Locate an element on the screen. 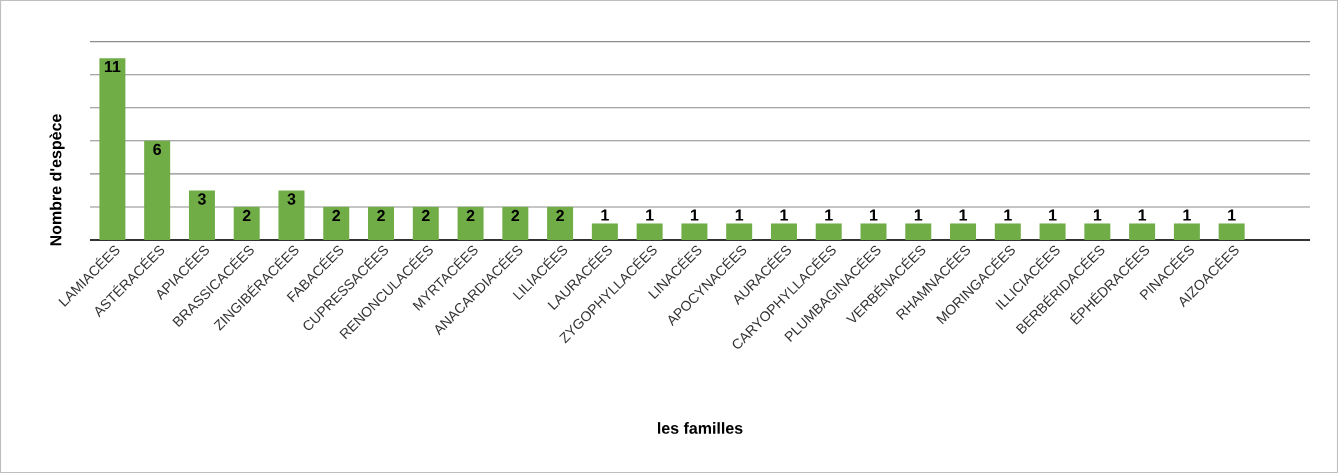 The image size is (1338, 473). y-axis-title: Nombre d'espèce is located at coordinates (57, 180).